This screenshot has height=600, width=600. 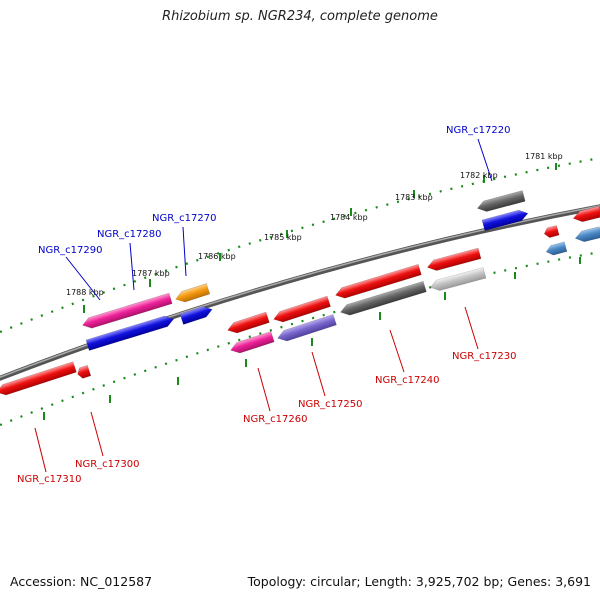 What do you see at coordinates (217, 256) in the screenshot?
I see `kbp-label: 1786 kbp` at bounding box center [217, 256].